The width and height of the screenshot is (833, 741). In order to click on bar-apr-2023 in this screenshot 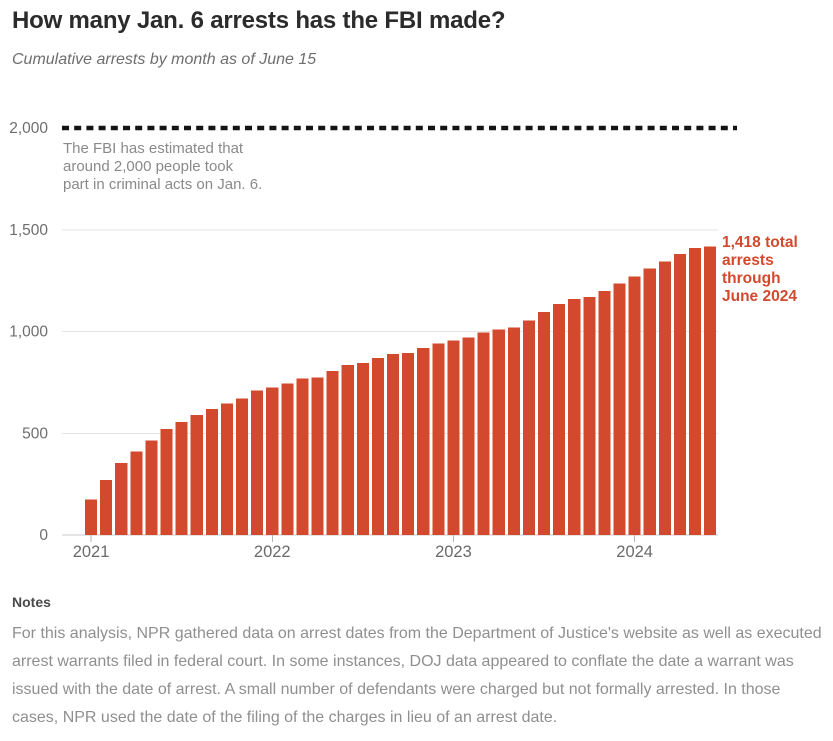, I will do `click(498, 432)`.